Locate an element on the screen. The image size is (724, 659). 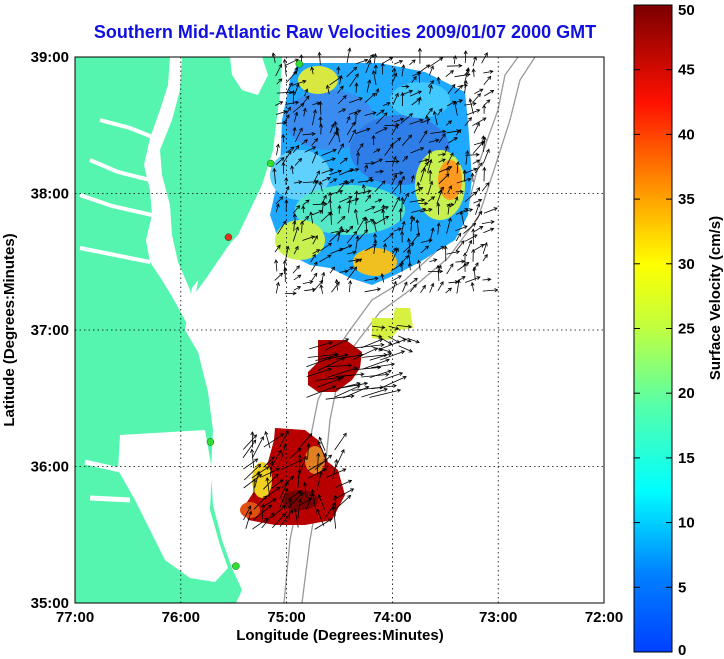
station-markers is located at coordinates (255, 315).